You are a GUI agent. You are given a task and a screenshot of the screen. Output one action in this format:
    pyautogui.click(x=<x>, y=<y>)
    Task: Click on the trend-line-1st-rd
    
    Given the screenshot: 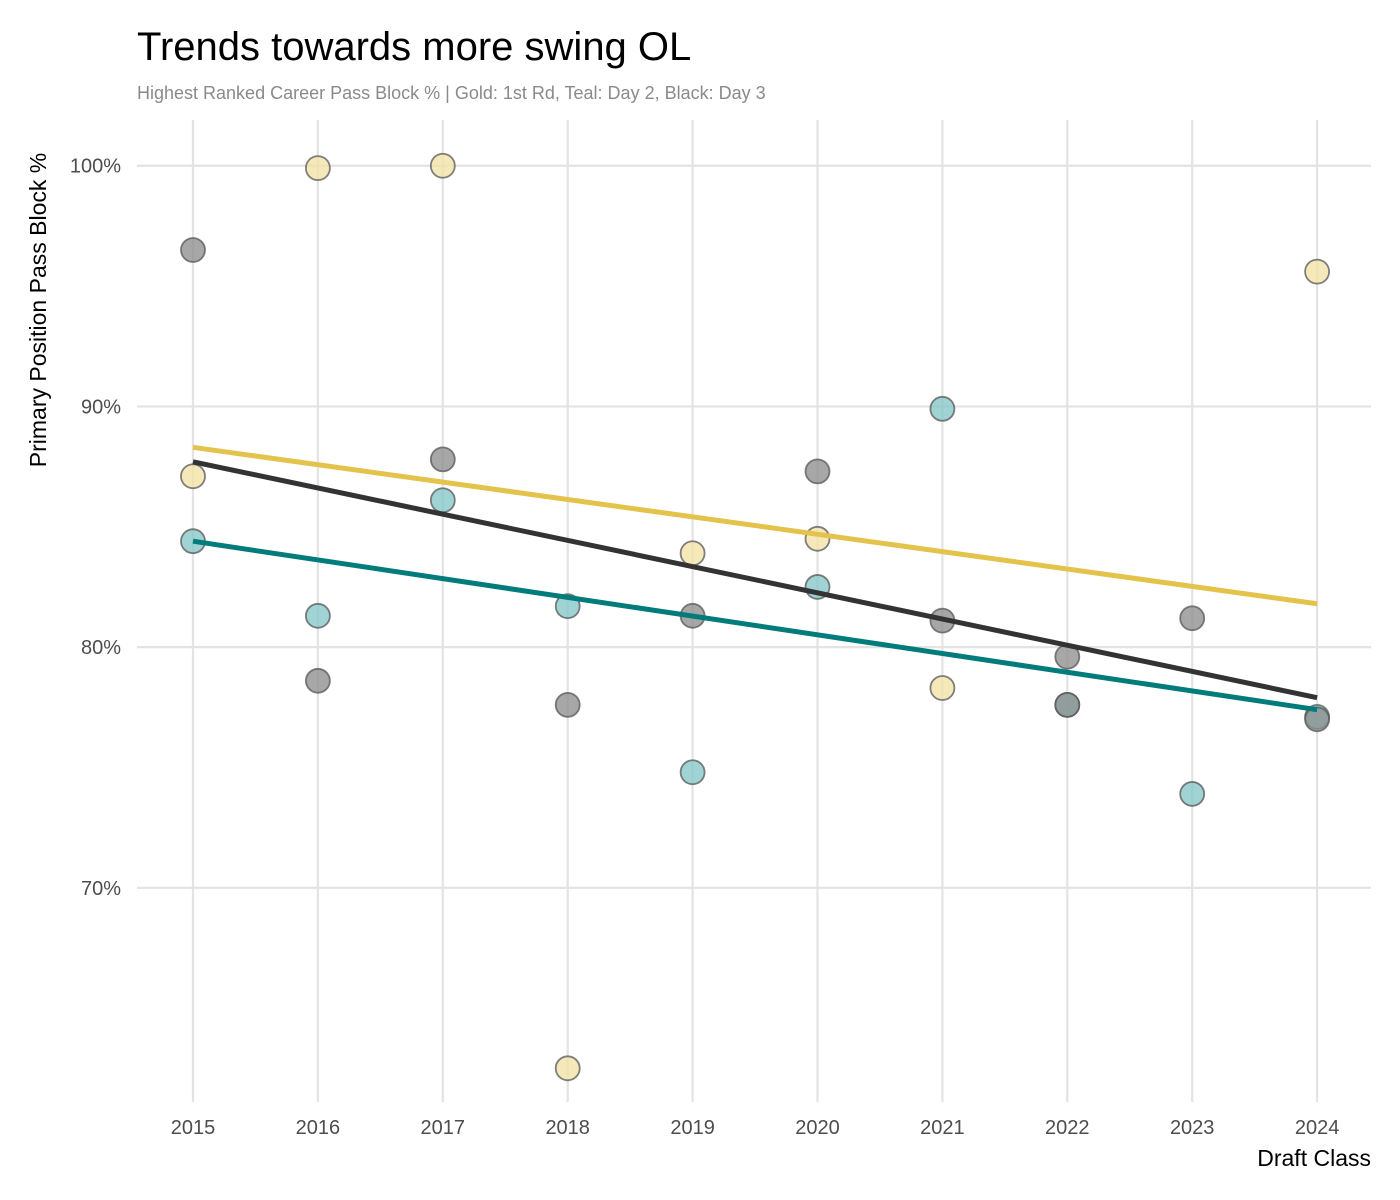 What is the action you would take?
    pyautogui.click(x=755, y=525)
    